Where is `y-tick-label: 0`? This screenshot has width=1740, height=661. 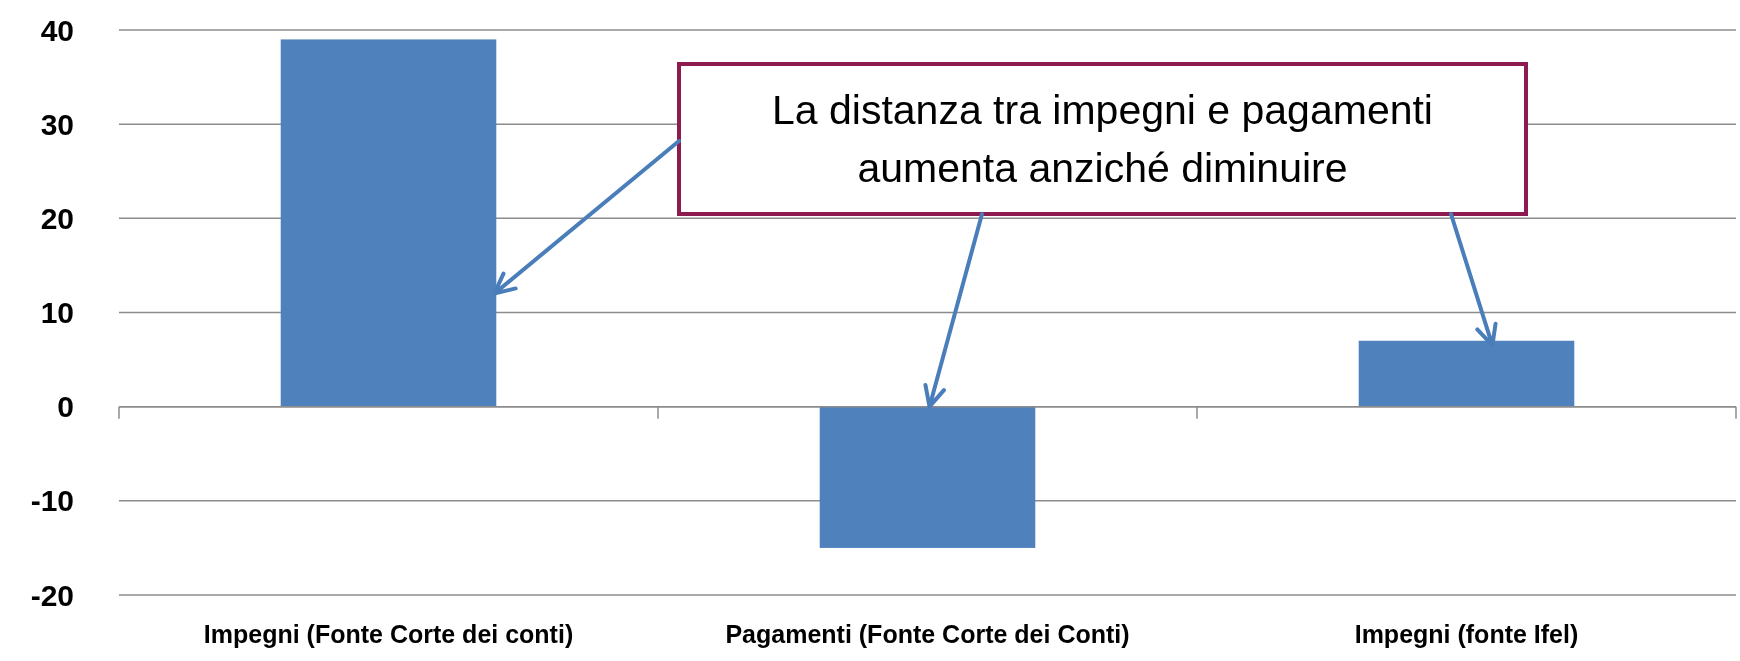
y-tick-label: 0 is located at coordinates (65, 407).